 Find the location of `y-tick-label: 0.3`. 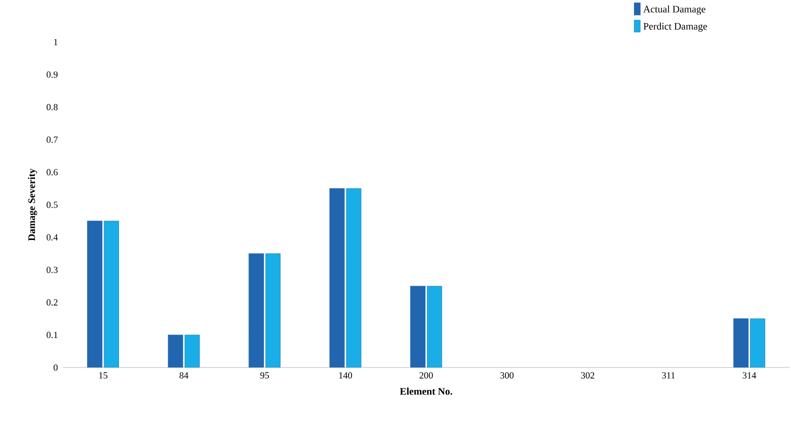

y-tick-label: 0.3 is located at coordinates (52, 270).